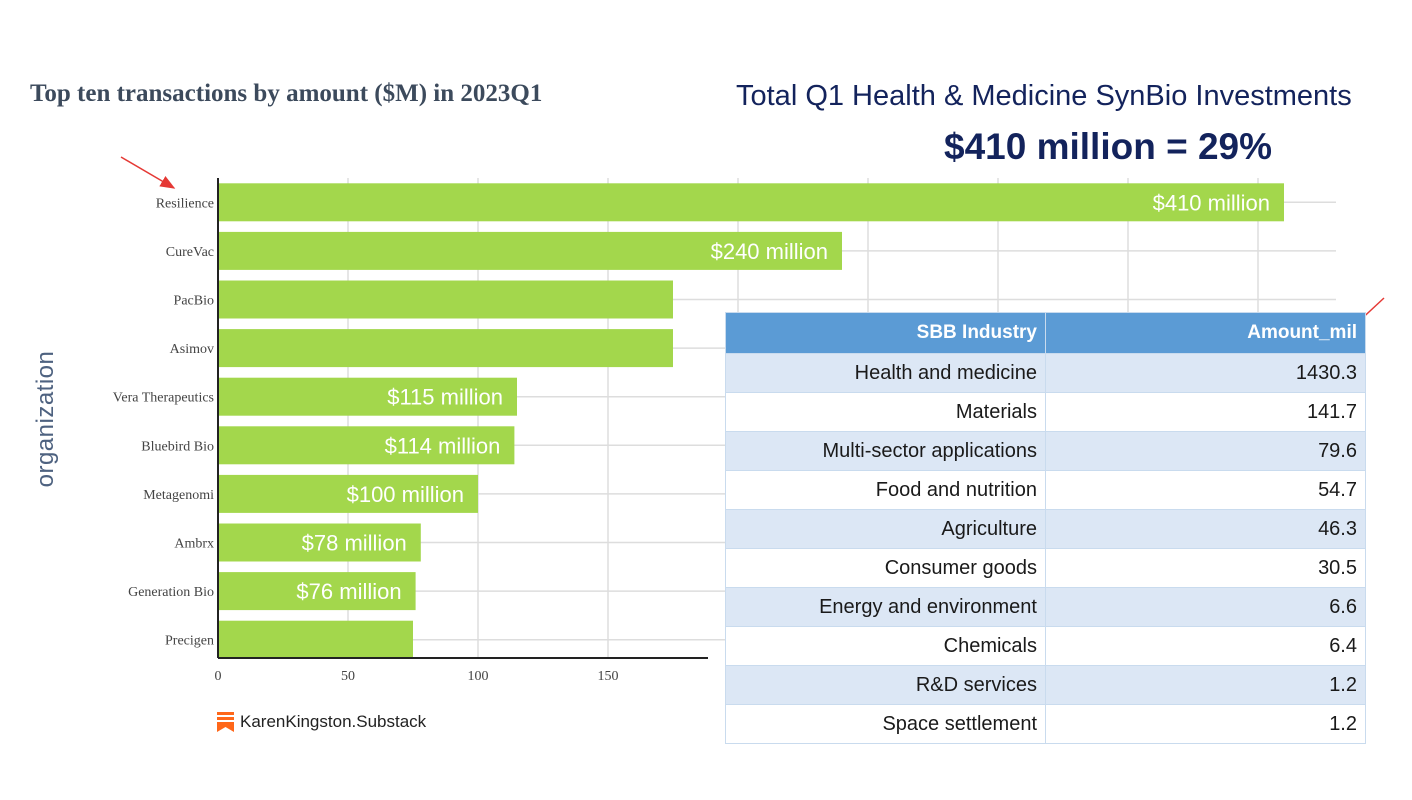 Image resolution: width=1412 pixels, height=800 pixels. I want to click on industry-cell: Agriculture, so click(885, 529).